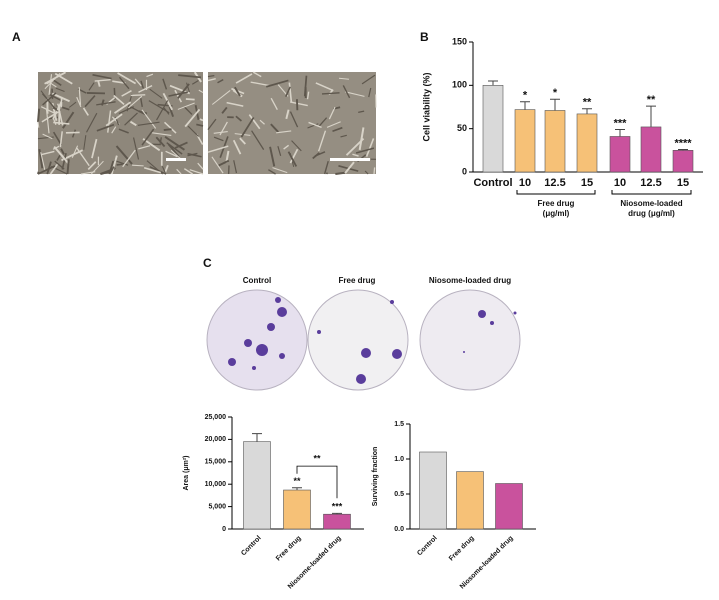  What do you see at coordinates (207, 263) in the screenshot?
I see `panel-label: C` at bounding box center [207, 263].